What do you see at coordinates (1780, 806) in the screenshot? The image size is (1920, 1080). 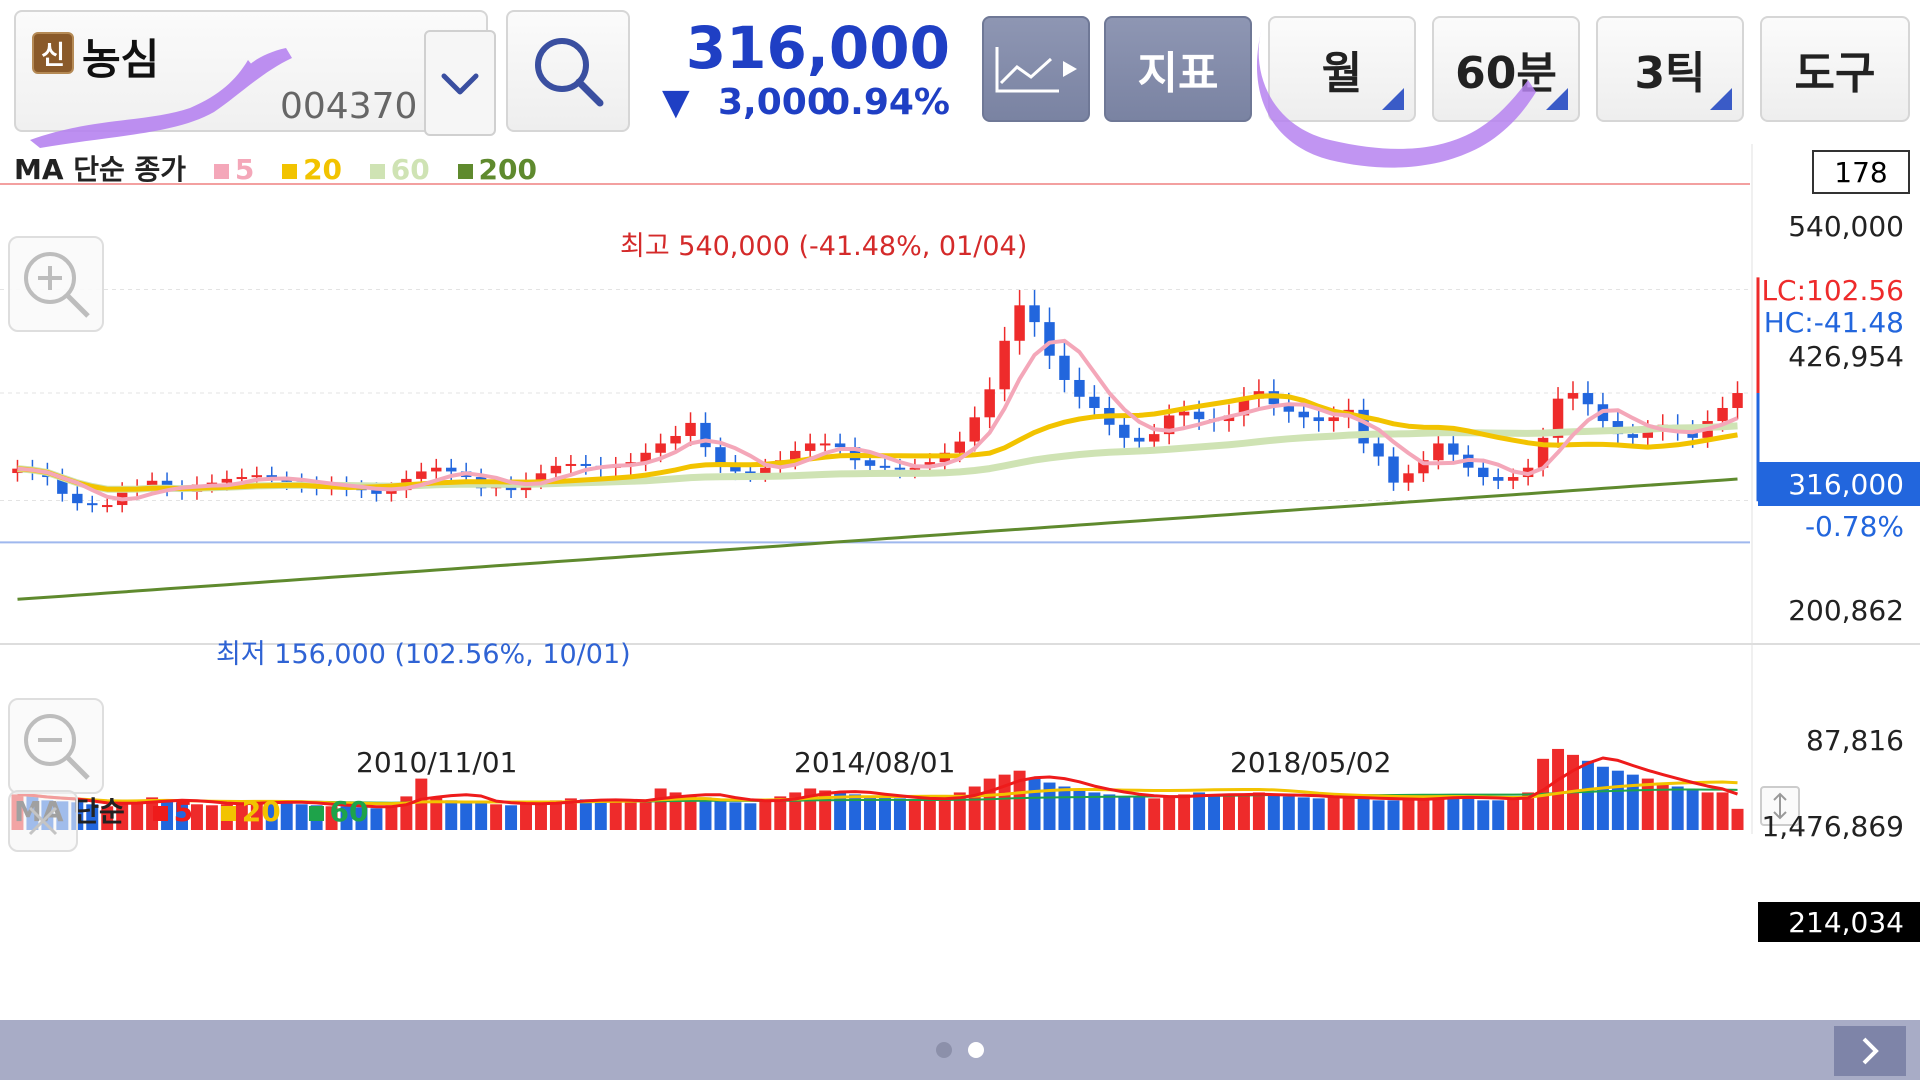 I see `panel-resize-button` at bounding box center [1780, 806].